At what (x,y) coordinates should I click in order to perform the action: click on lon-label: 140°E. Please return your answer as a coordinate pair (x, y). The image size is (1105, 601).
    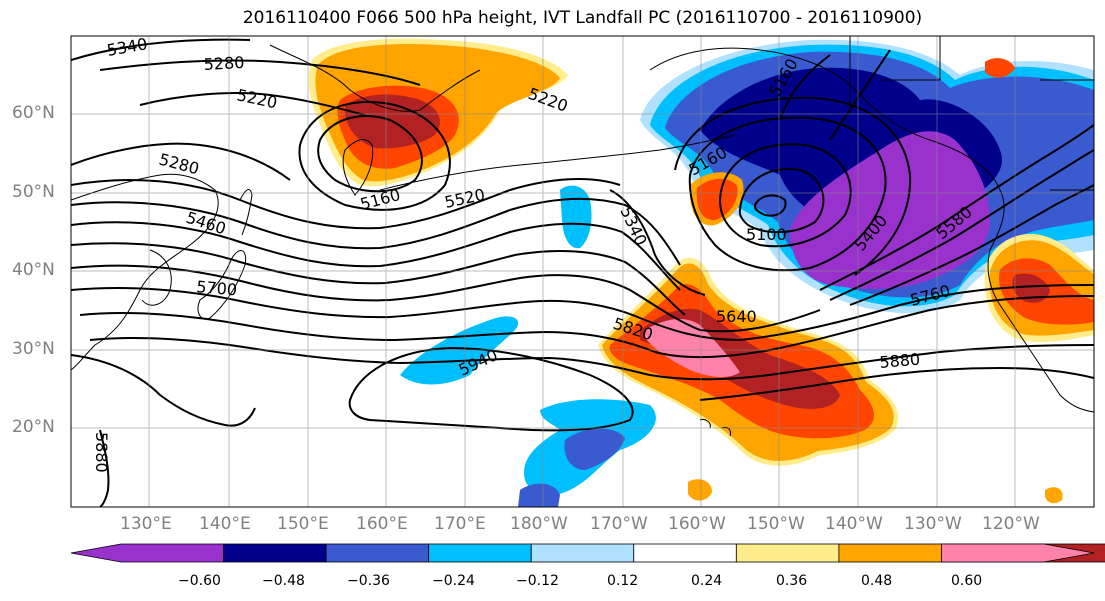
    Looking at the image, I should click on (225, 524).